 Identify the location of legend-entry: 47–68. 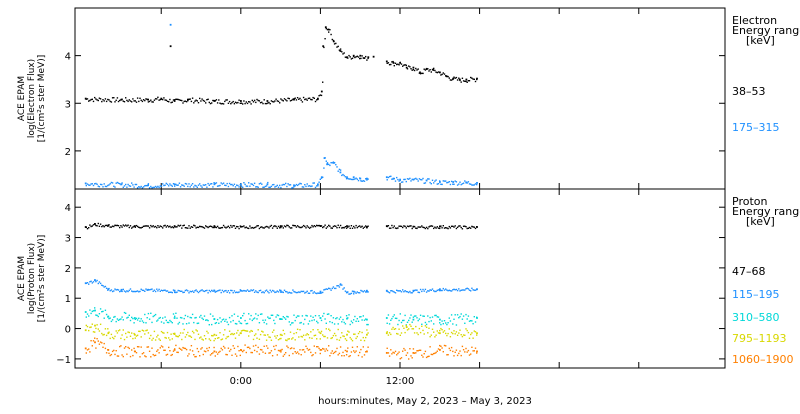
(749, 271).